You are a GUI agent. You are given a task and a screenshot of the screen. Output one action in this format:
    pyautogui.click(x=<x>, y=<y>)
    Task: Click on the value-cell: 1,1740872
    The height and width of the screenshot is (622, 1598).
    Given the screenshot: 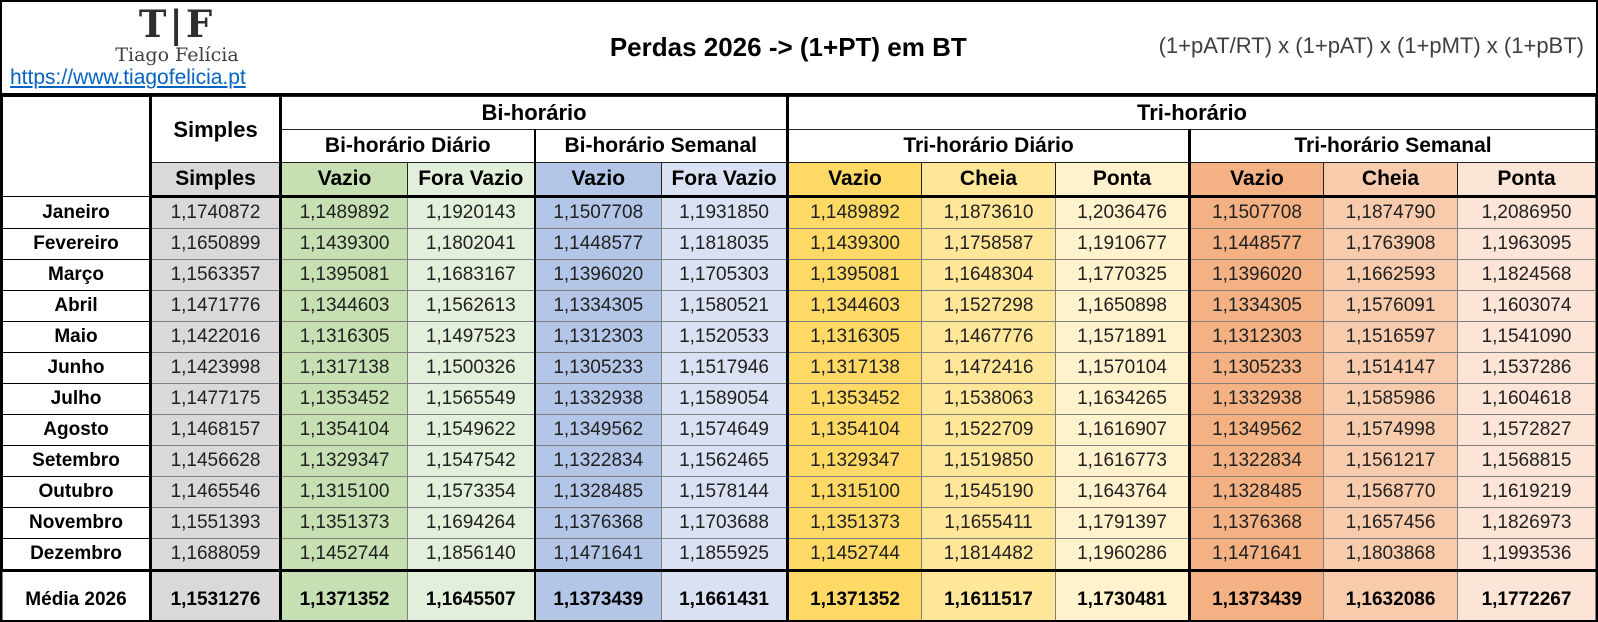 What is the action you would take?
    pyautogui.click(x=215, y=212)
    